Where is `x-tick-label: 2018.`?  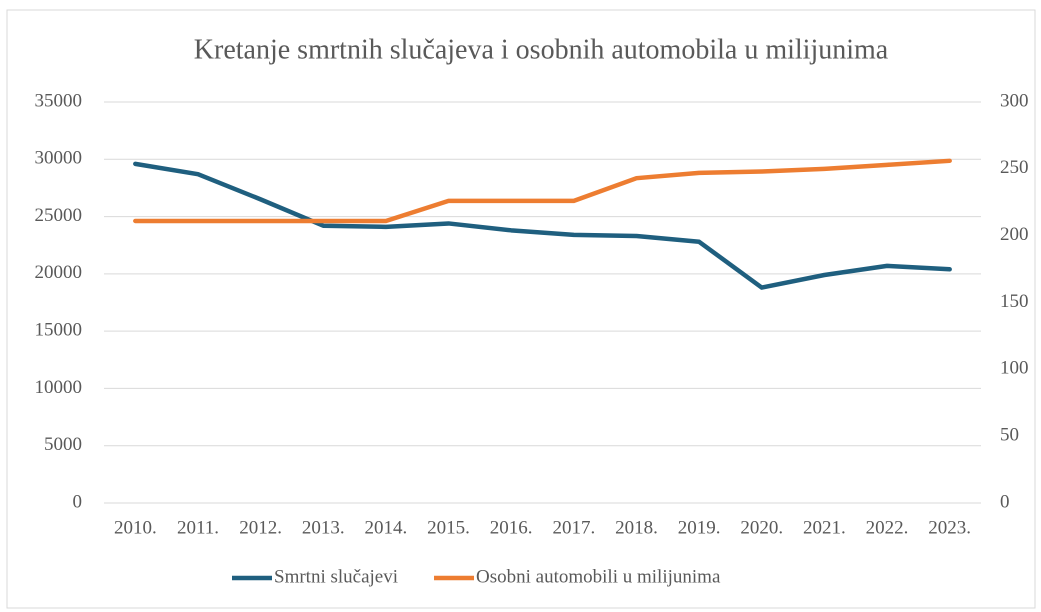 x-tick-label: 2018. is located at coordinates (636, 527).